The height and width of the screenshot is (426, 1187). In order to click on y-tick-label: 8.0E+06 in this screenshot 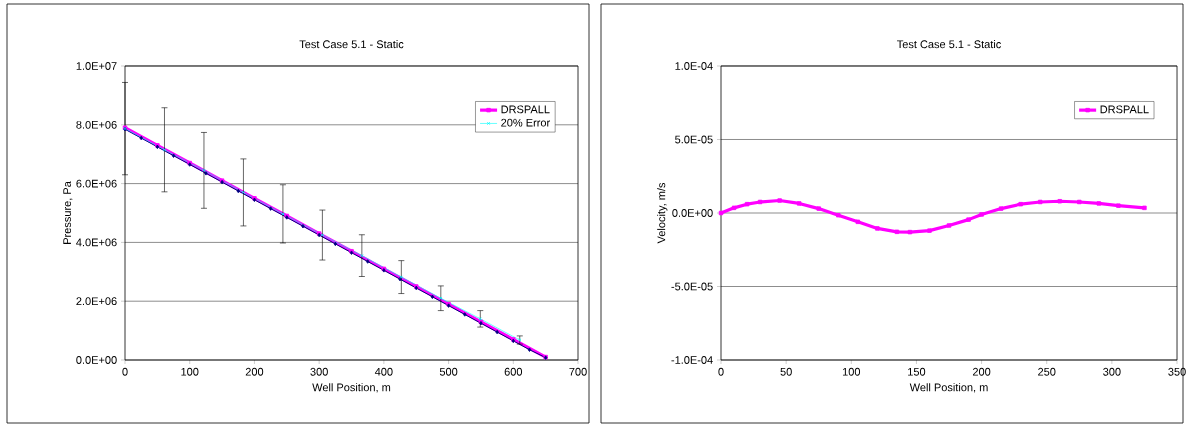, I will do `click(96, 124)`.